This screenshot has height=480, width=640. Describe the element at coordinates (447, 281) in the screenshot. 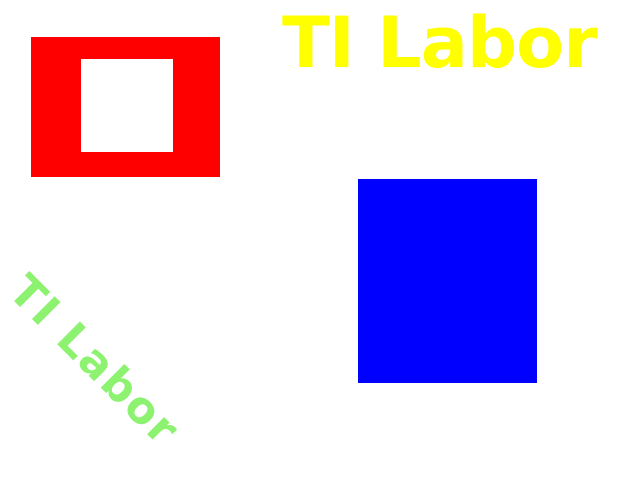

I see `blue-filled-rectangle` at that location.